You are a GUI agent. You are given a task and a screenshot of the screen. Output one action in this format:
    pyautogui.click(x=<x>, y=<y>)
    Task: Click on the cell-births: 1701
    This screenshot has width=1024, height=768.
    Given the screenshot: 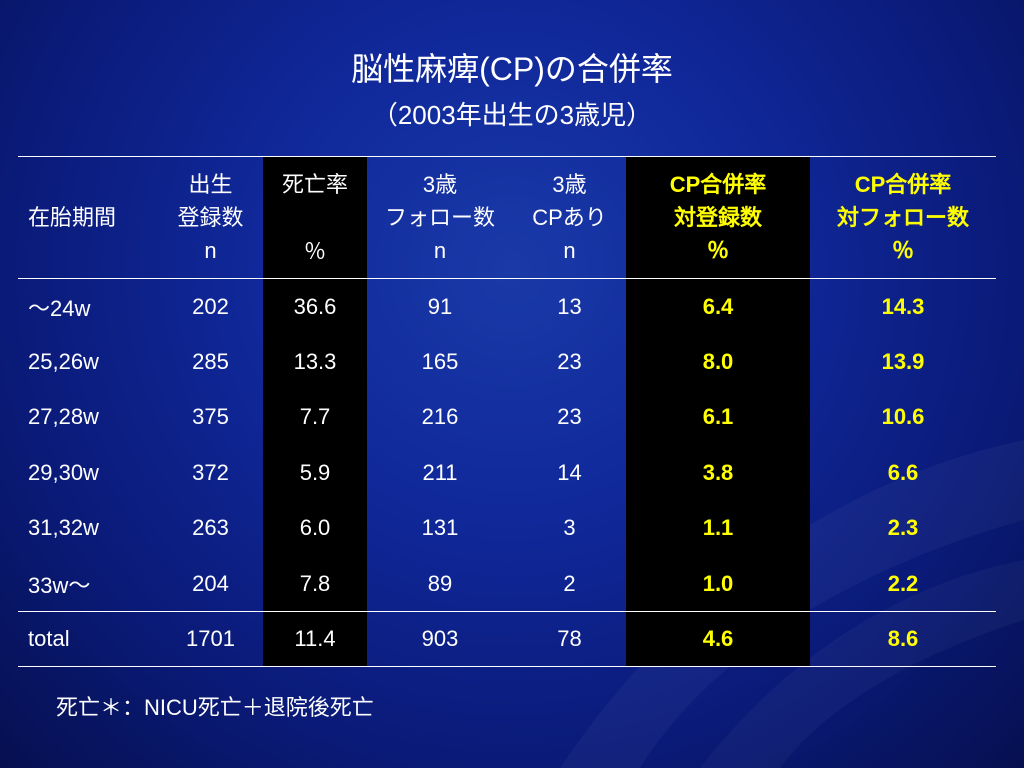 What is the action you would take?
    pyautogui.click(x=210, y=638)
    